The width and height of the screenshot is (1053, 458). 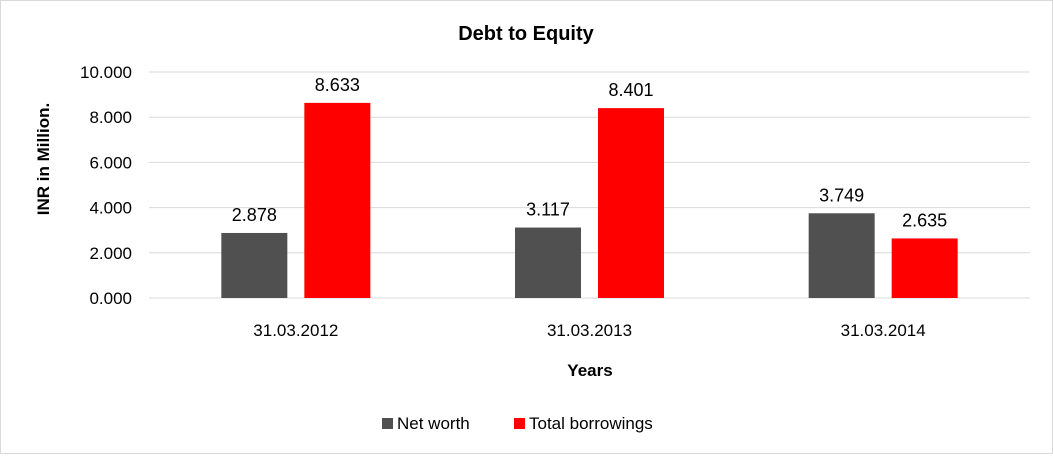 I want to click on data-label: 3.117, so click(x=548, y=210).